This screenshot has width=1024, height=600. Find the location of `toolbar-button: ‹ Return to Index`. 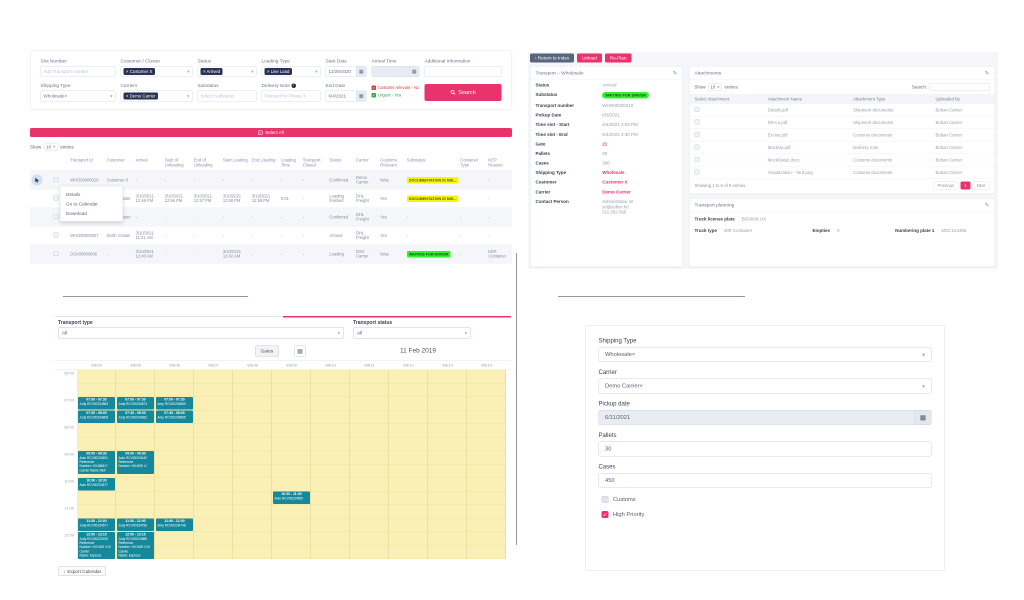

toolbar-button: ‹ Return to Index is located at coordinates (552, 58).